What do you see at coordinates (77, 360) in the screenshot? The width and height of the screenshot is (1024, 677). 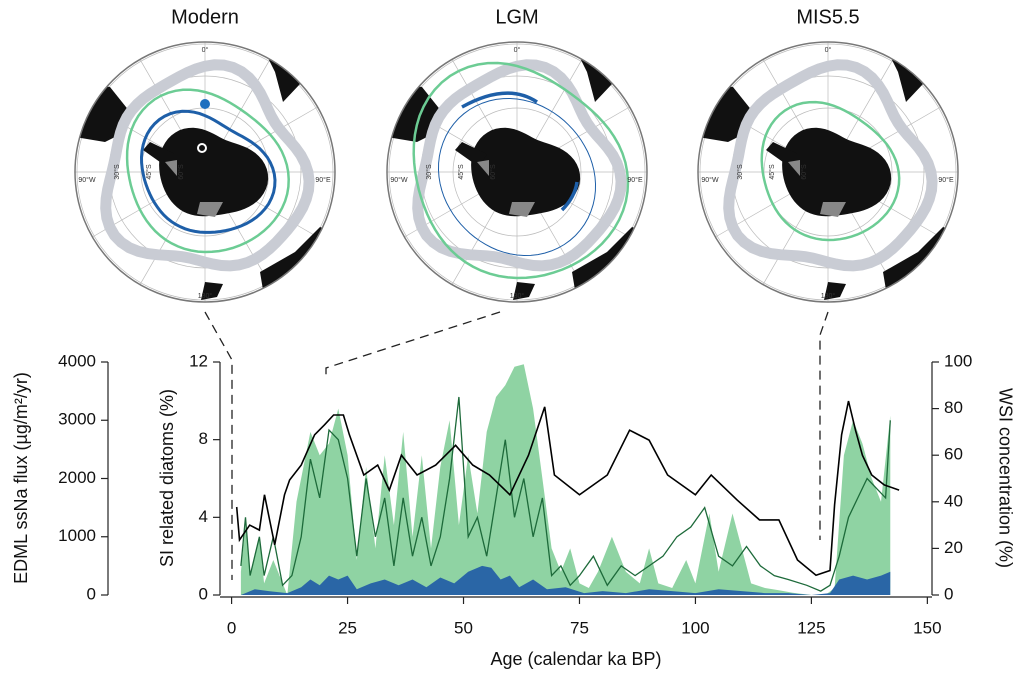 I see `tick-label: 4000` at bounding box center [77, 360].